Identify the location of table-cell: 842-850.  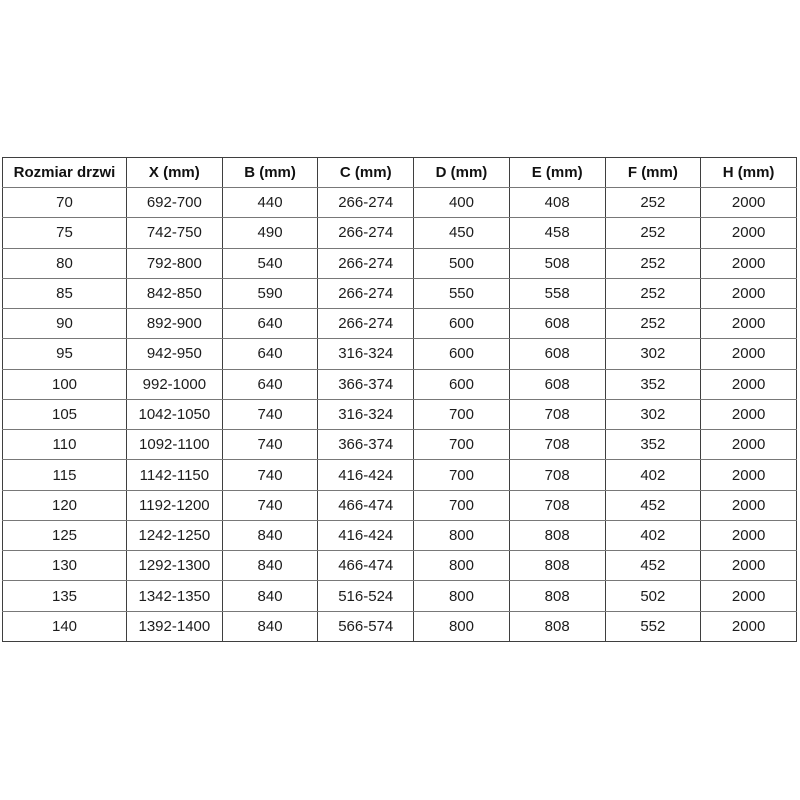
(174, 294).